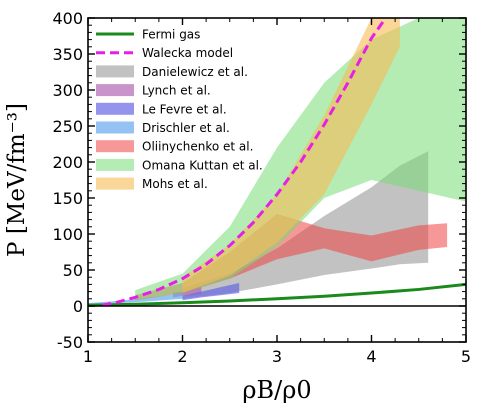  What do you see at coordinates (184, 109) in the screenshot?
I see `legend-label: Le Fevre et al.` at bounding box center [184, 109].